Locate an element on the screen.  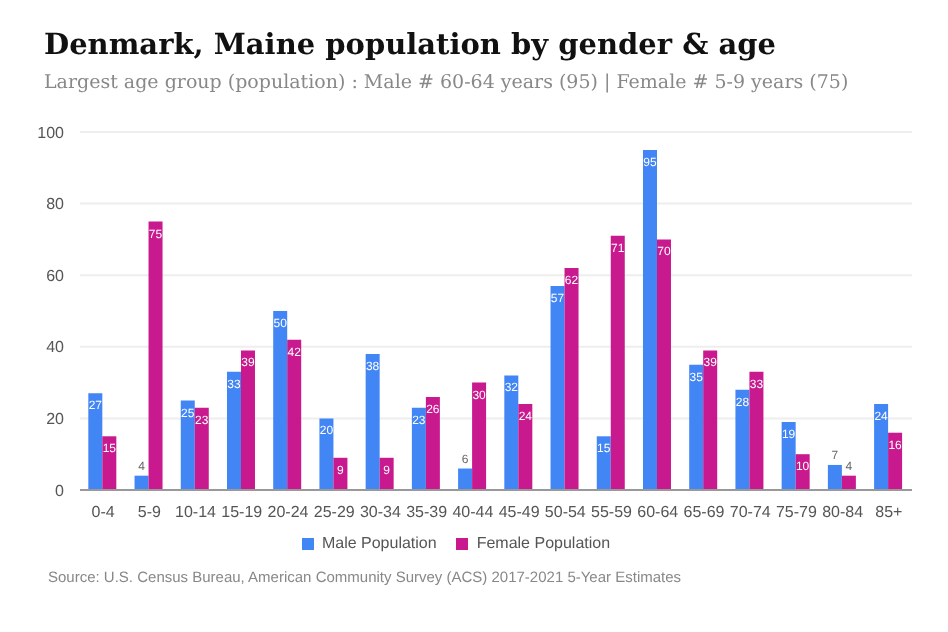
x-tick-label: 10-14 is located at coordinates (196, 512).